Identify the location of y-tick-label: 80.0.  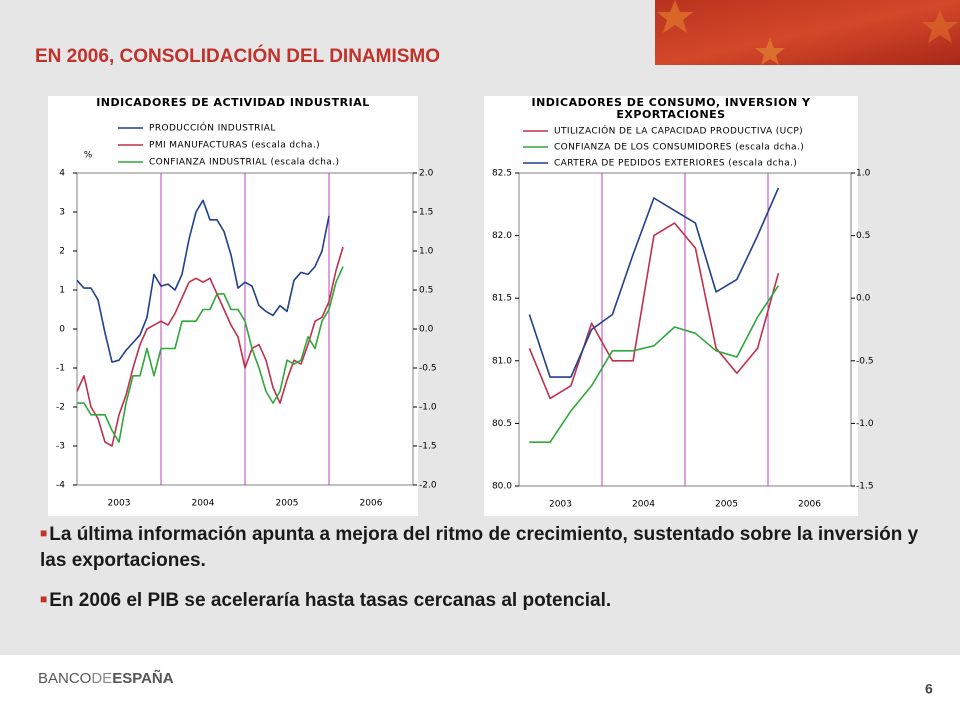
(502, 487).